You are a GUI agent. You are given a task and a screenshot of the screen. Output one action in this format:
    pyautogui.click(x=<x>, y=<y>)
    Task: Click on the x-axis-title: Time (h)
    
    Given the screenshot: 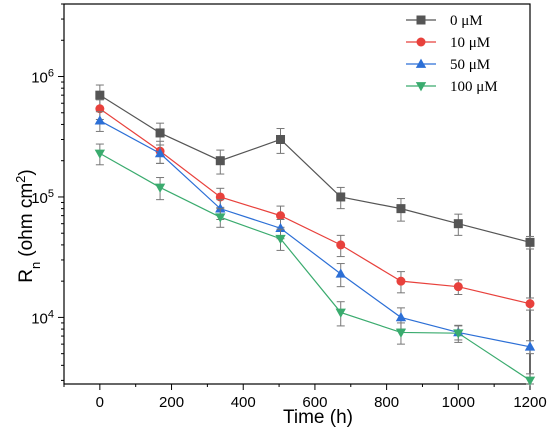 What is the action you would take?
    pyautogui.click(x=318, y=417)
    